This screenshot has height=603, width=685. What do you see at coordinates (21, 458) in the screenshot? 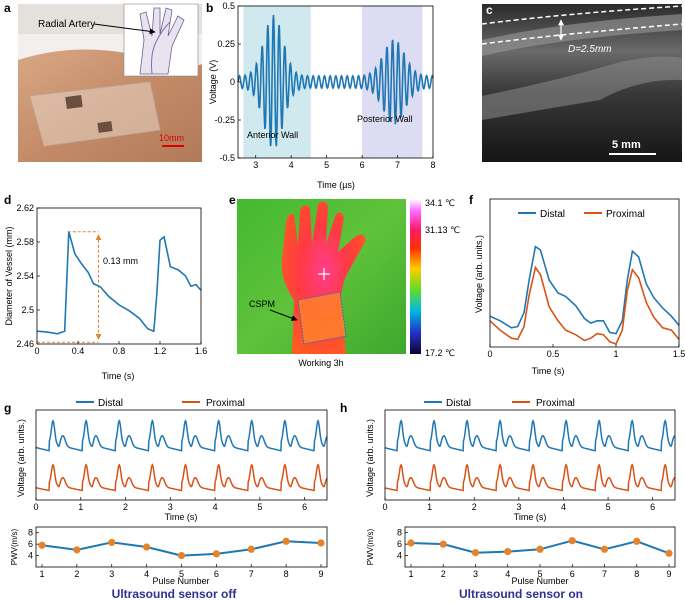
I see `y-axis-label-g-top: Voltage (arb. units.)` at bounding box center [21, 458].